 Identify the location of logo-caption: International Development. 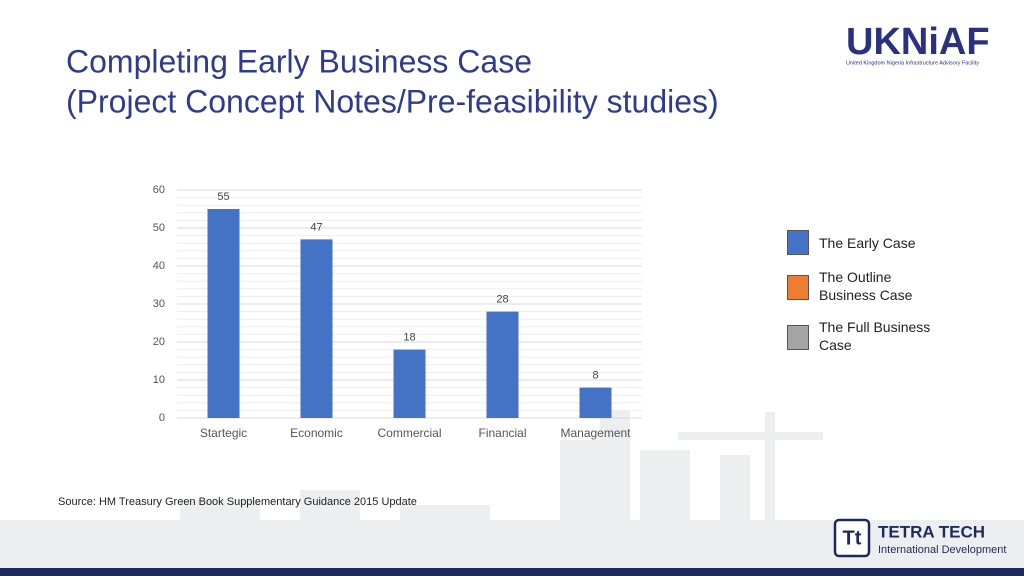
(942, 550).